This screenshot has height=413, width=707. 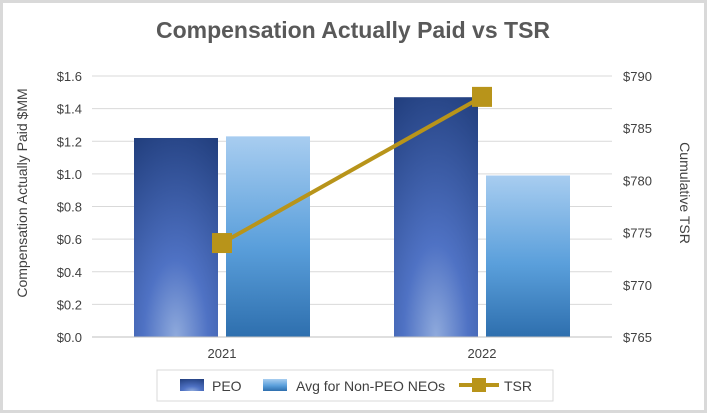 I want to click on tsr-line, so click(x=352, y=170).